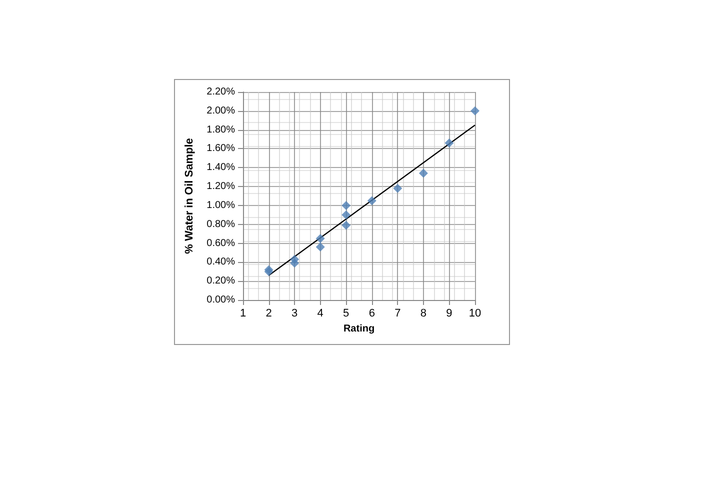  I want to click on y-tick-label: 1.80%, so click(221, 130).